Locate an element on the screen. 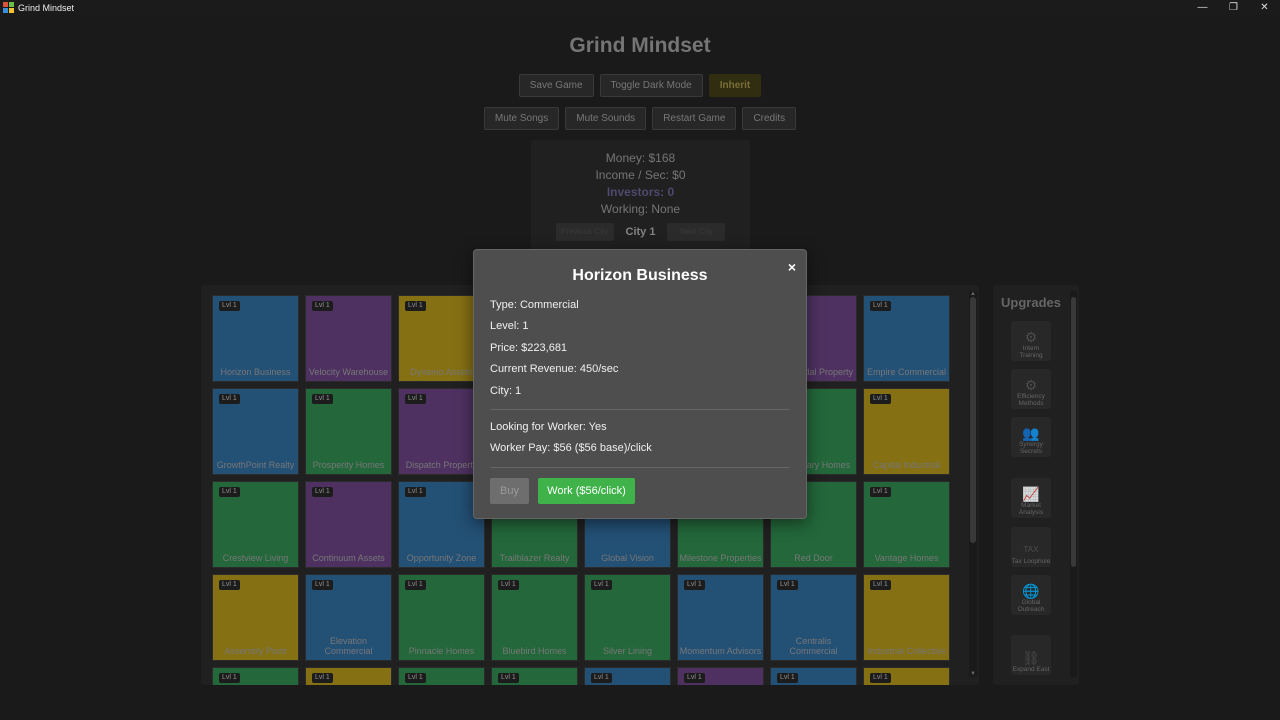 This screenshot has width=1280, height=720. mute-sounds-button: Mute Sounds is located at coordinates (606, 118).